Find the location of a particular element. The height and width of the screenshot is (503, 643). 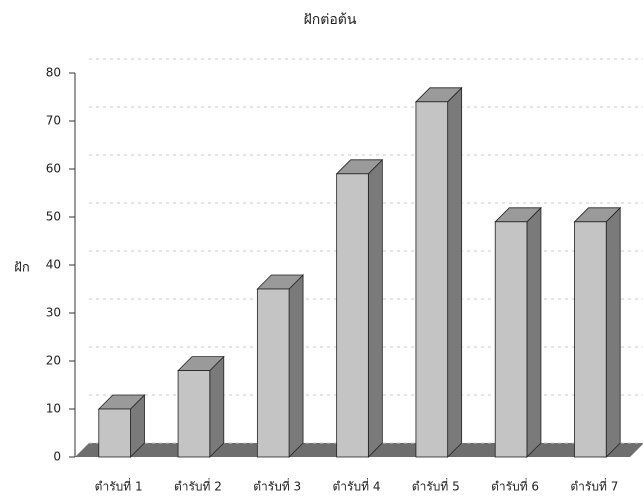

x-tick-label: ตำรับที่ 7 is located at coordinates (594, 486).